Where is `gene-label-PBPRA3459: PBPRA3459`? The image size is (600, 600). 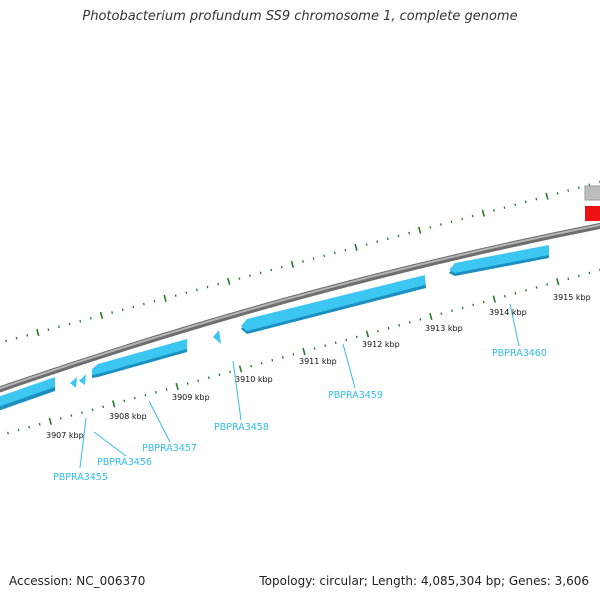 gene-label-PBPRA3459: PBPRA3459 is located at coordinates (355, 395).